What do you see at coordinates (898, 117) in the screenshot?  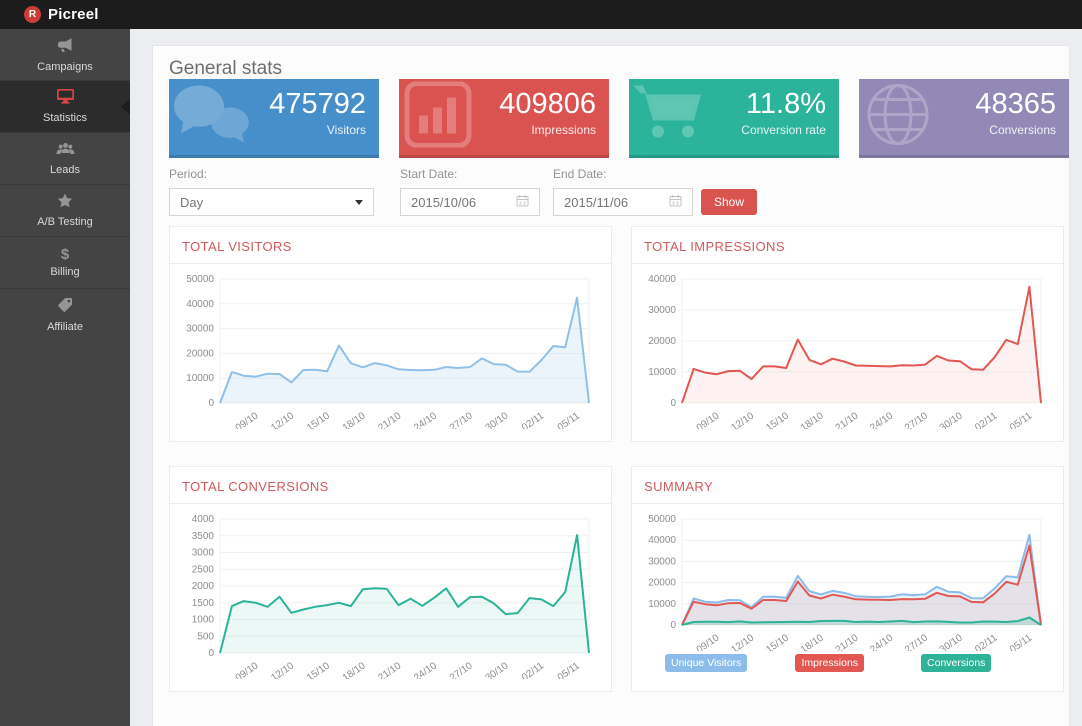 I see `globe-icon` at bounding box center [898, 117].